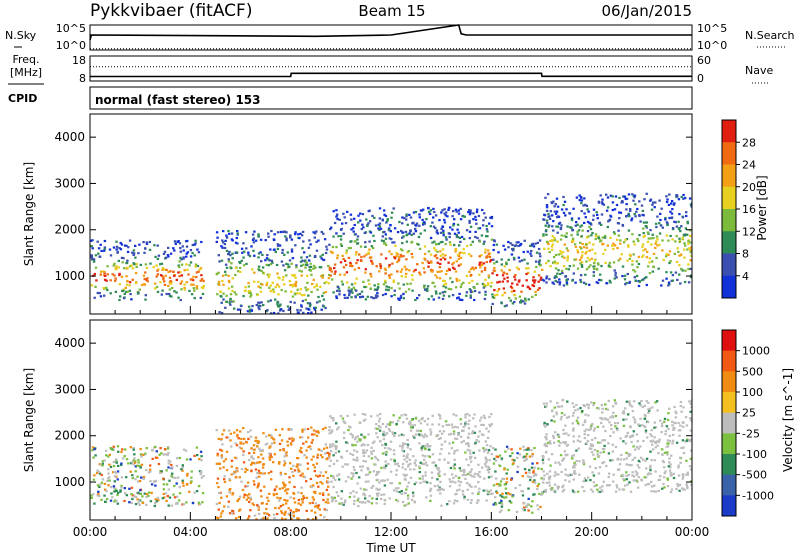 The height and width of the screenshot is (554, 800). I want to click on x-tick-label: 16:00, so click(491, 532).